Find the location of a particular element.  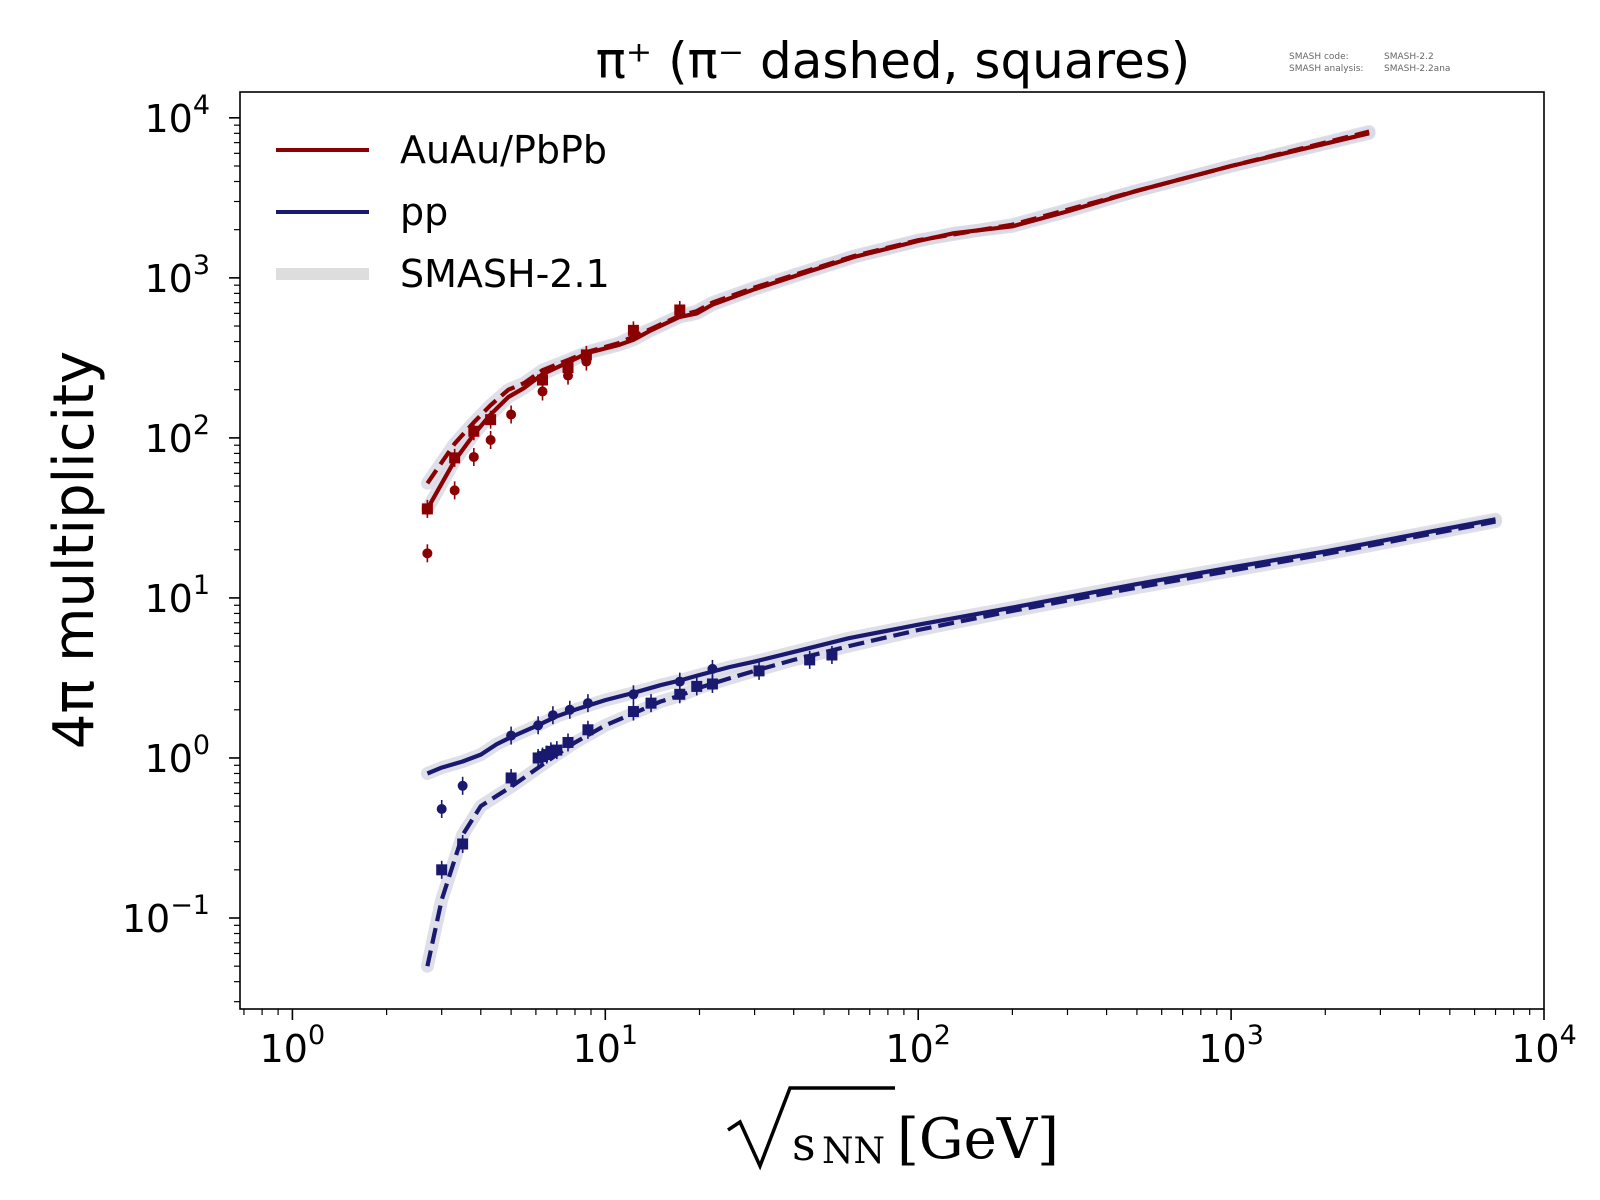

y-tick-label: 10⁰ is located at coordinates (177, 755).